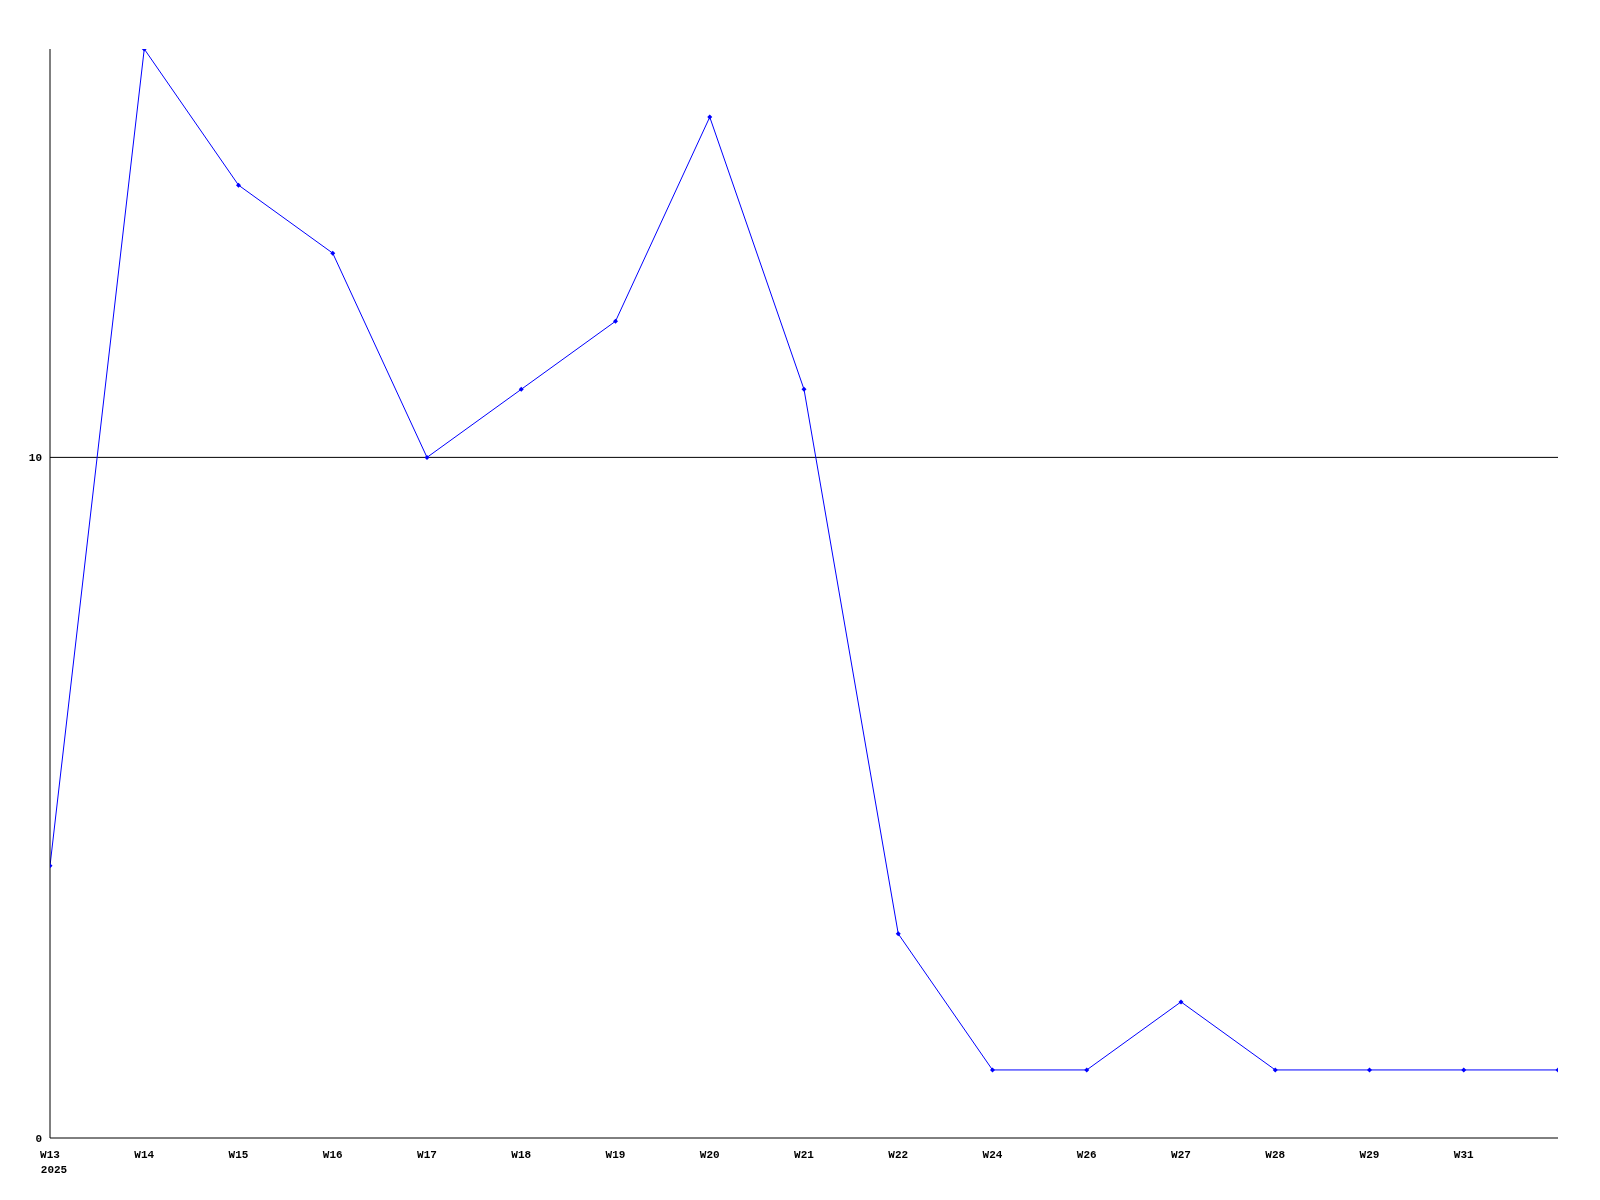 This screenshot has height=1200, width=1600. What do you see at coordinates (898, 1155) in the screenshot?
I see `x-tick-label: W22` at bounding box center [898, 1155].